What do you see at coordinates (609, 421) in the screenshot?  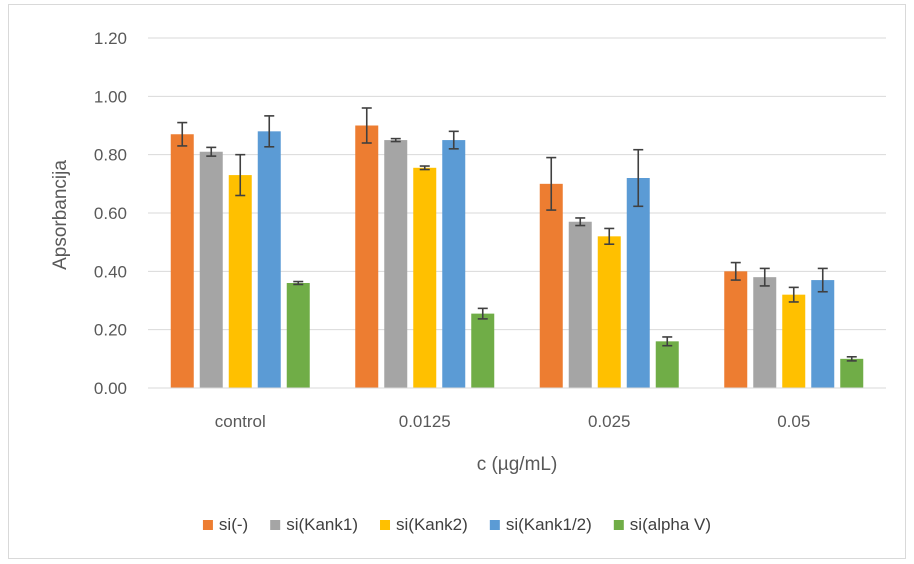 I see `x-tick-label: 0.025` at bounding box center [609, 421].